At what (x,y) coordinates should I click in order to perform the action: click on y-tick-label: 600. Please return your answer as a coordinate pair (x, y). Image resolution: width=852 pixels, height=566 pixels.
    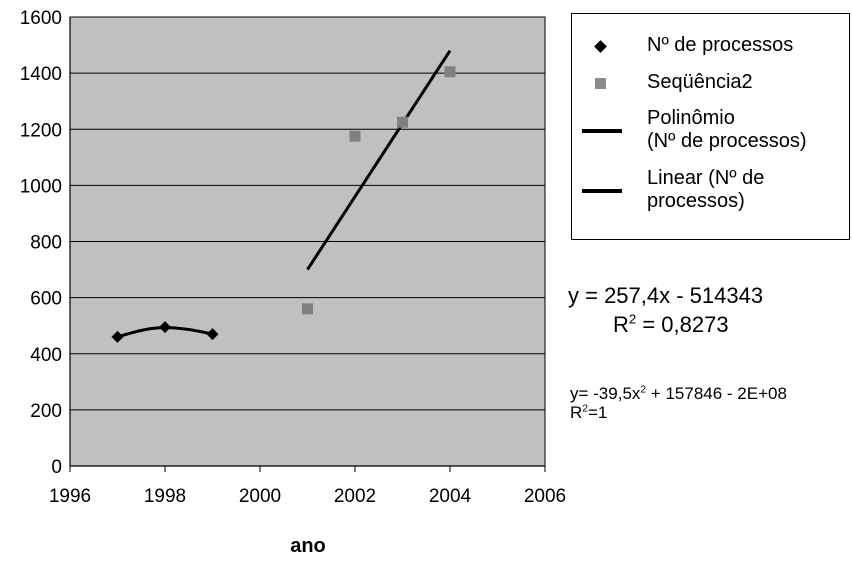
    Looking at the image, I should click on (46, 299).